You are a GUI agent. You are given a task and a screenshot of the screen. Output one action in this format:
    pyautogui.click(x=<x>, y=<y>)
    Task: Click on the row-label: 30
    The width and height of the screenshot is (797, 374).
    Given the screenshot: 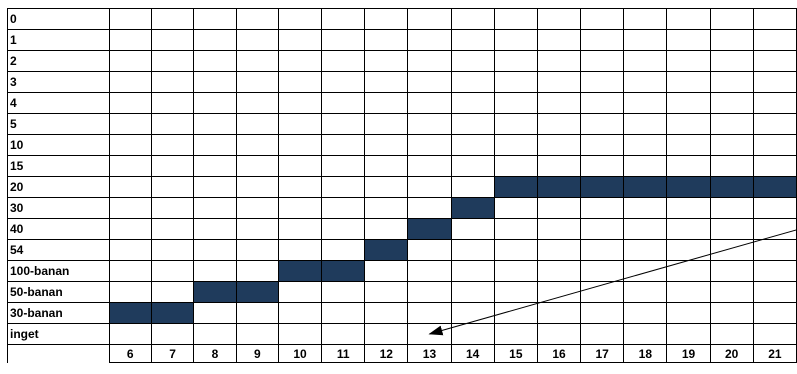 What is the action you would take?
    pyautogui.click(x=58, y=208)
    